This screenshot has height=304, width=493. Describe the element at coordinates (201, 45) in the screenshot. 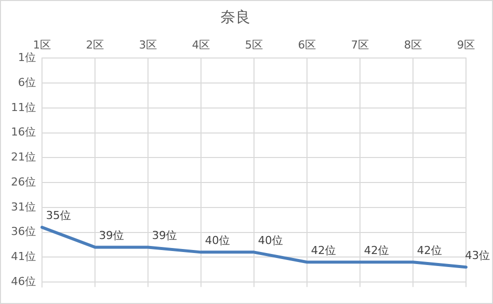

I see `x-tick-label: 4区` at that location.